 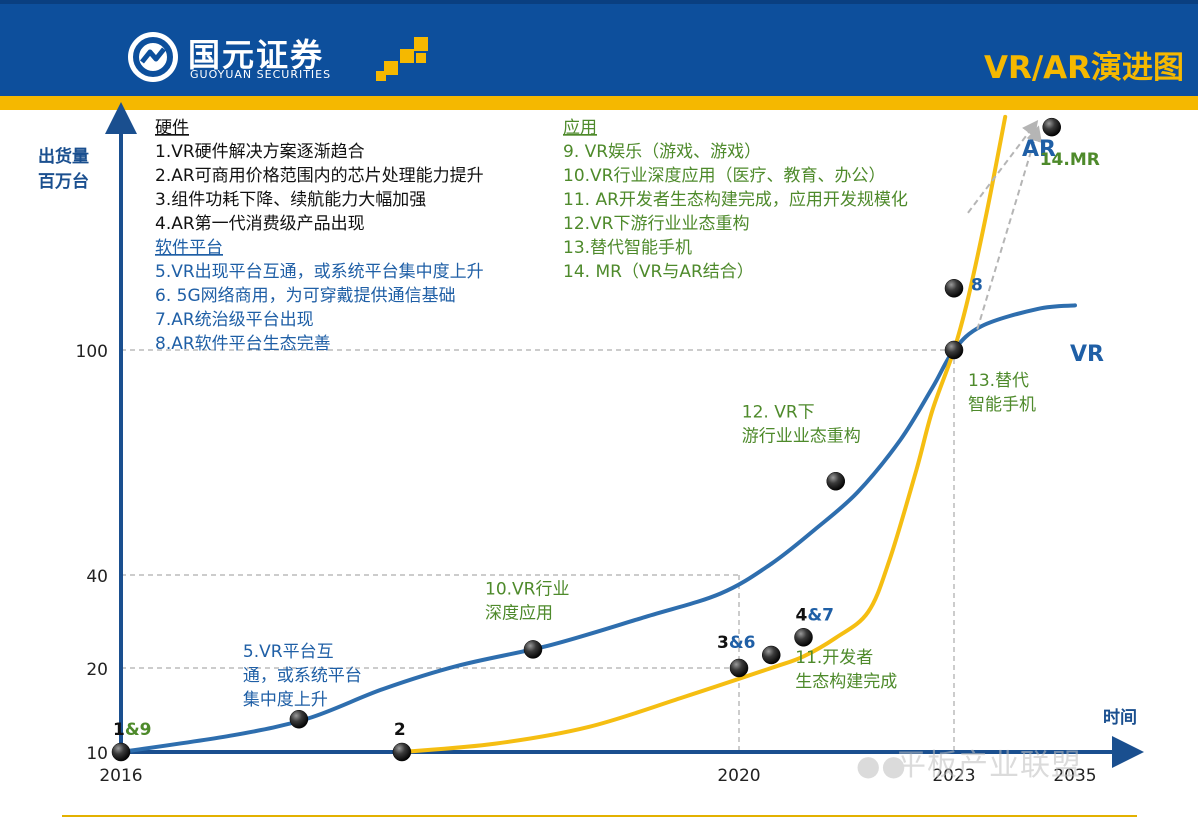 I want to click on milestone-label: 10.VR行业, so click(x=527, y=589).